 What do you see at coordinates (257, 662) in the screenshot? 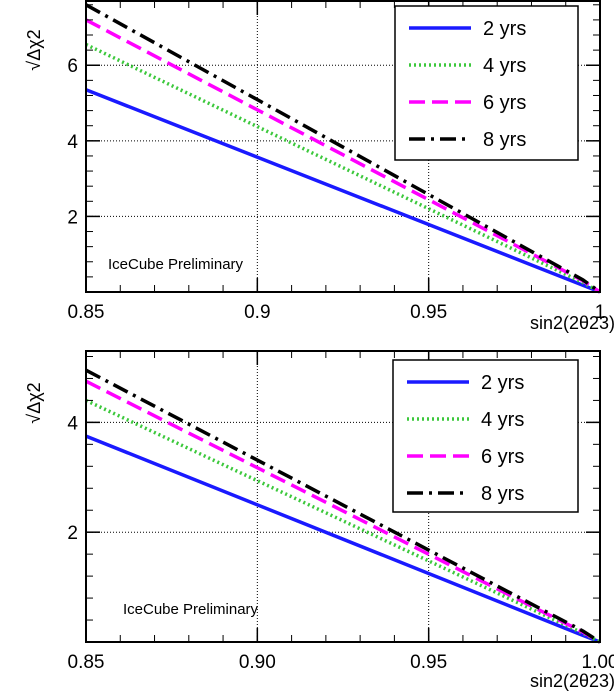
I see `x-tick-label: 0.90` at bounding box center [257, 662].